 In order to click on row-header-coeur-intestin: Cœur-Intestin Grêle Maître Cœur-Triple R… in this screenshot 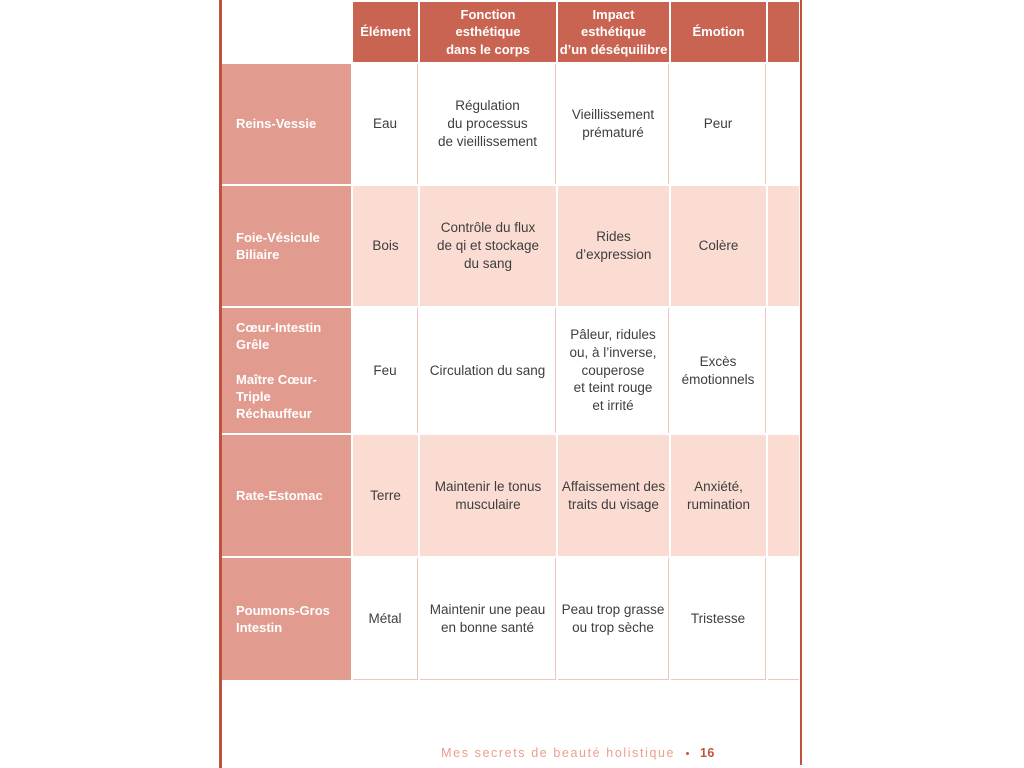, I will do `click(286, 370)`.